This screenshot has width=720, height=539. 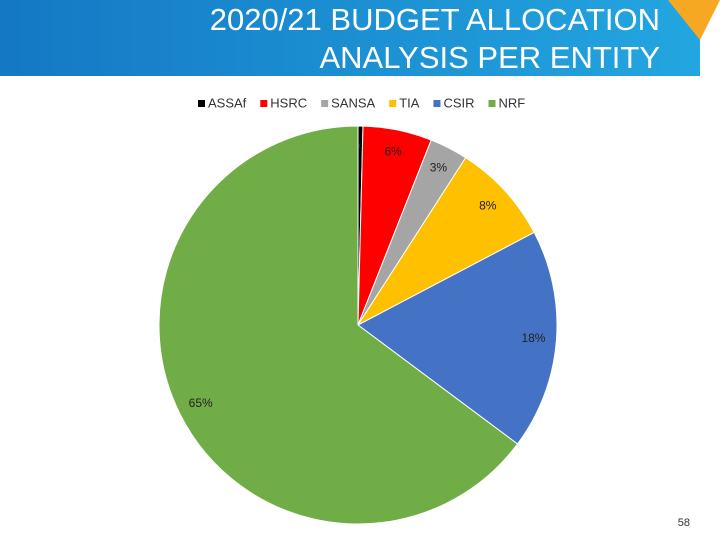 What do you see at coordinates (458, 102) in the screenshot?
I see `legend-label: CSIR` at bounding box center [458, 102].